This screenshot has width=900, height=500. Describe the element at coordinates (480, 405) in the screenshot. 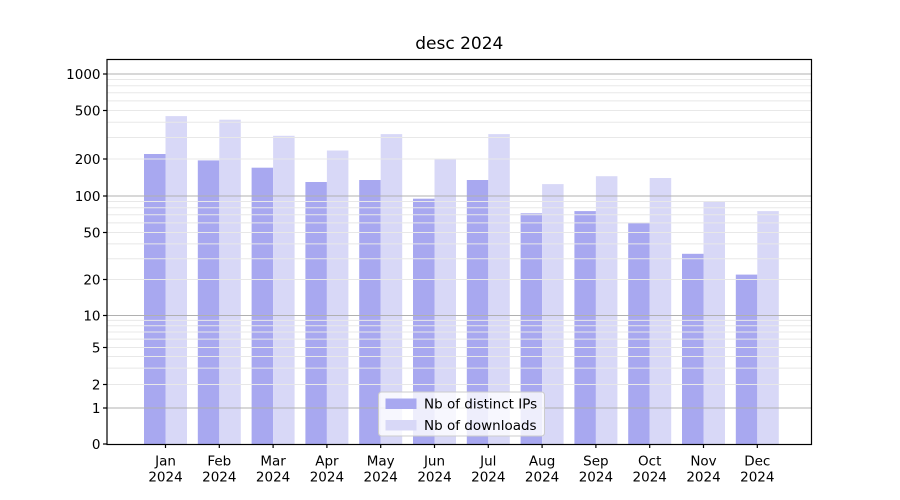

I see `legend-label-distinct-ips: Nb of distinct IPs` at that location.